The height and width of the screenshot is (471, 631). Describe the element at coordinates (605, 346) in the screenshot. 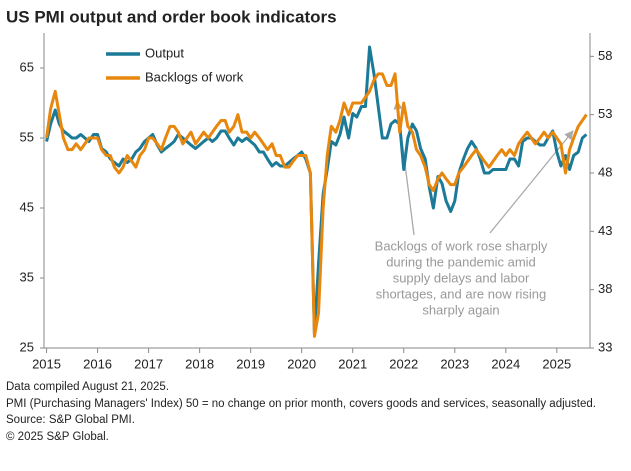

I see `y2-tick-label: 33` at that location.